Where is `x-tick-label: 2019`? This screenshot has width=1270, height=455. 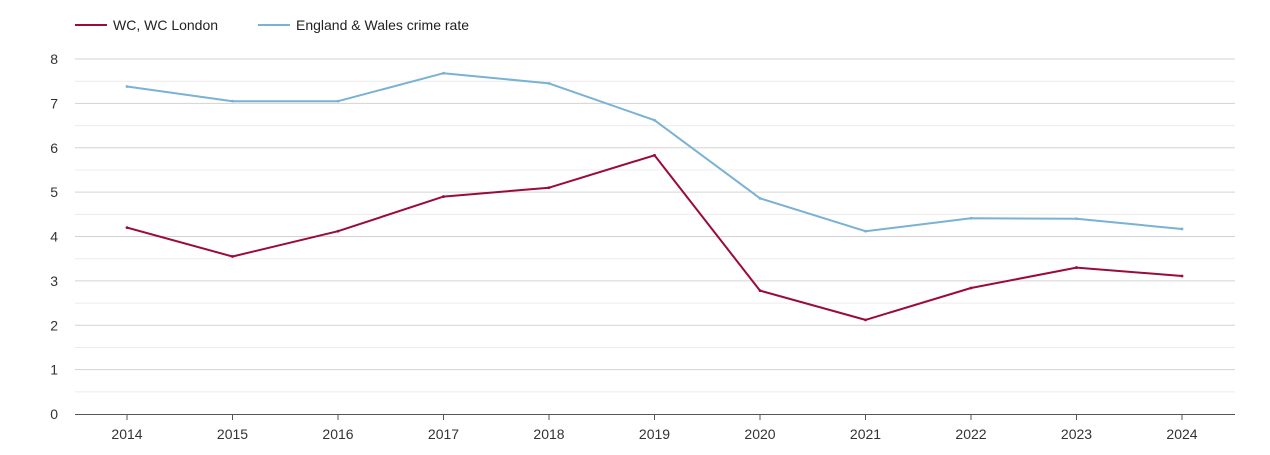 x-tick-label: 2019 is located at coordinates (654, 434).